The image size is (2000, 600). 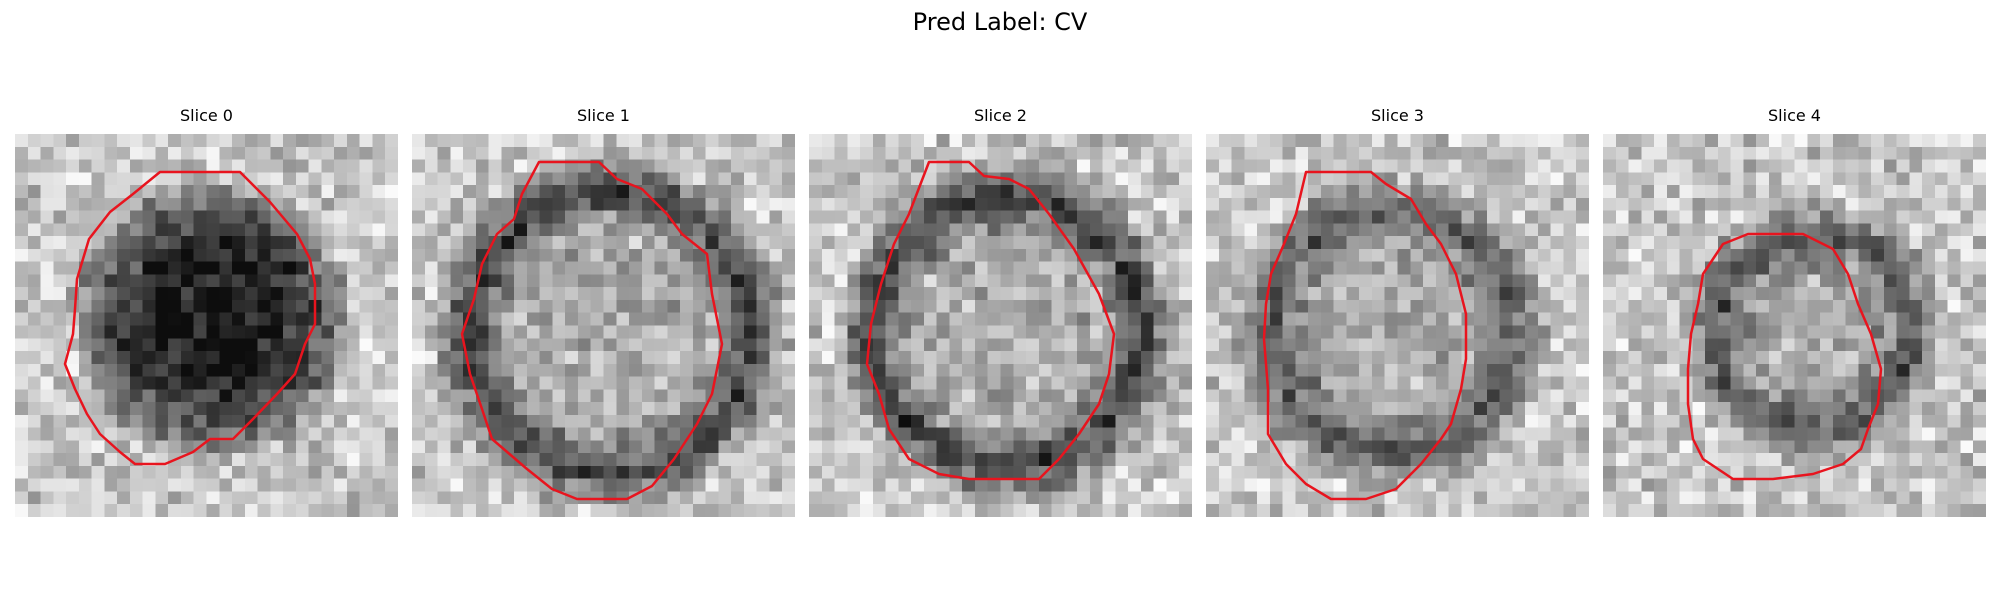 I want to click on slice-panel-2: Slice 2, so click(x=1000, y=311).